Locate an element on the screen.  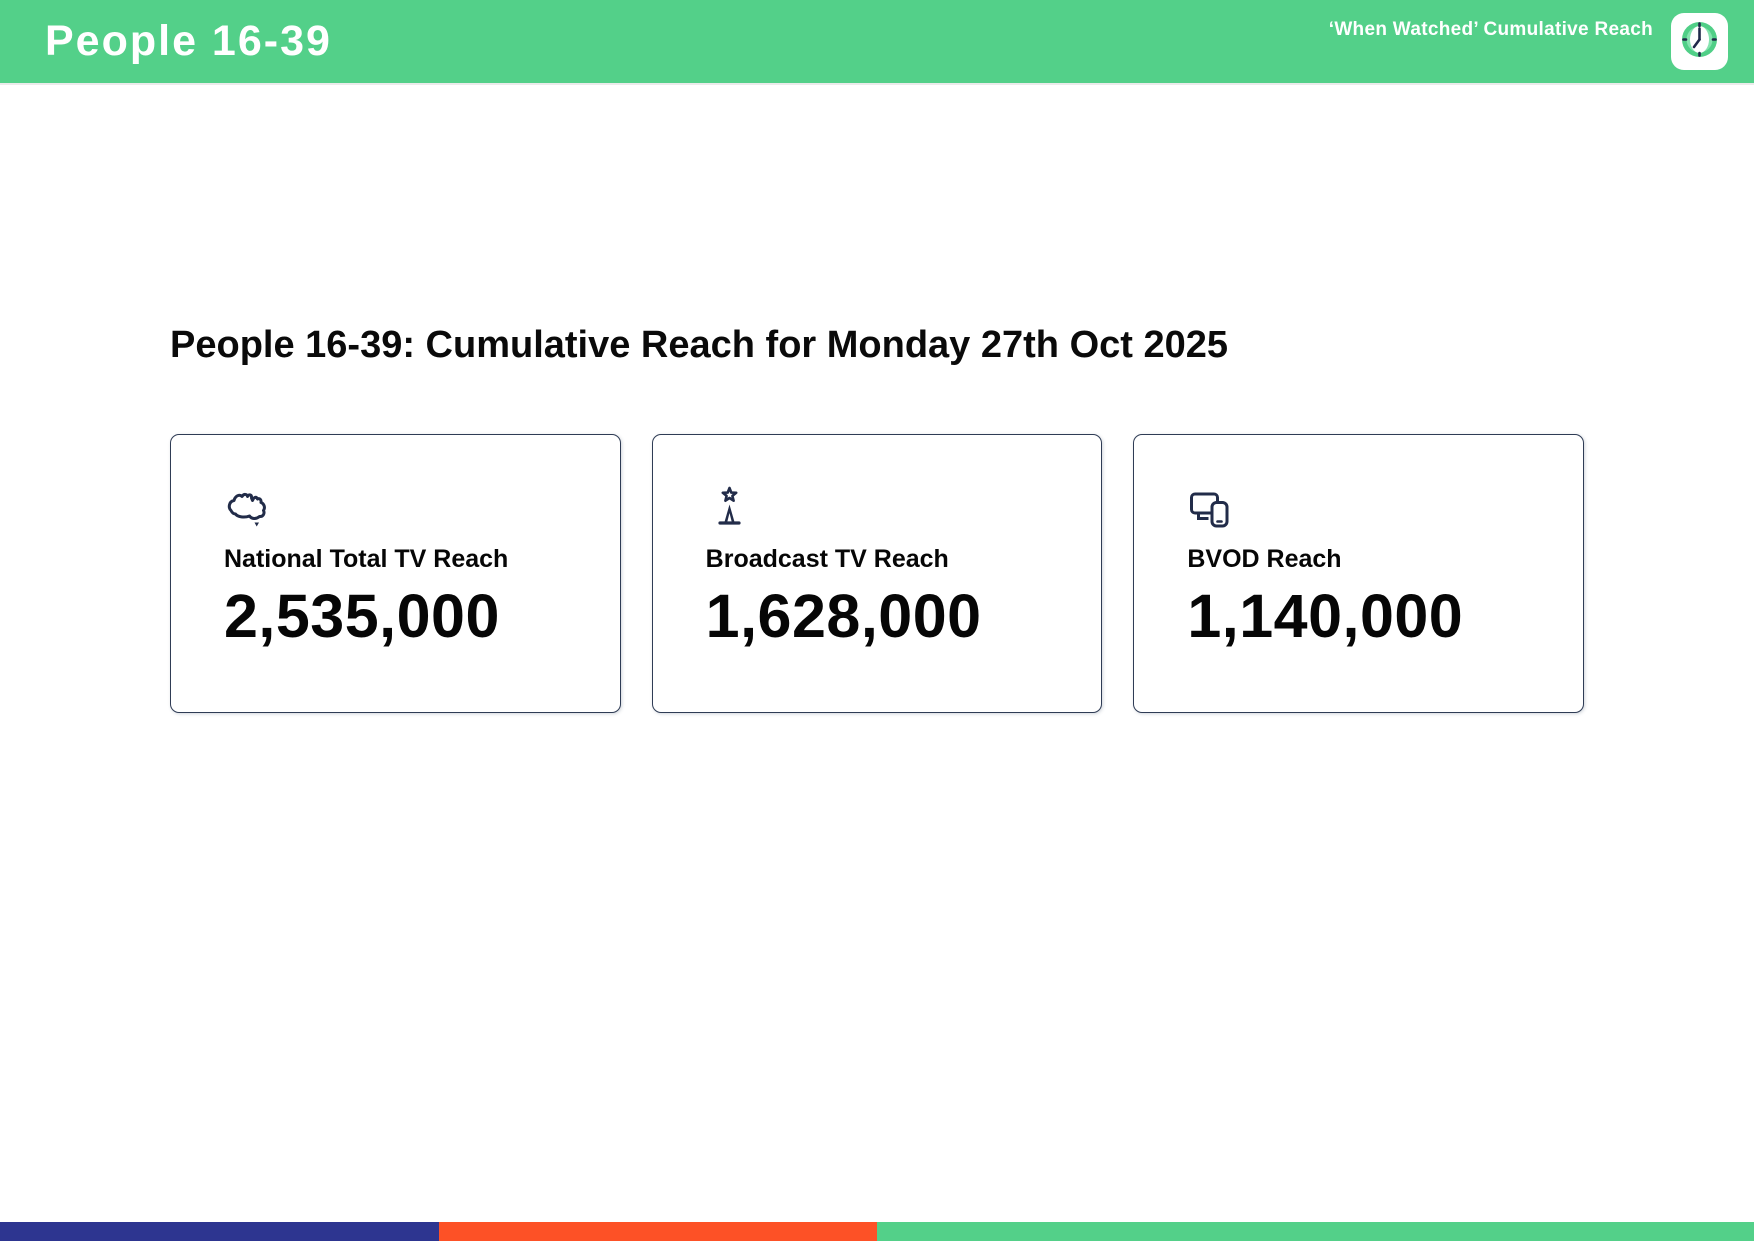
clock-icon is located at coordinates (1699, 42).